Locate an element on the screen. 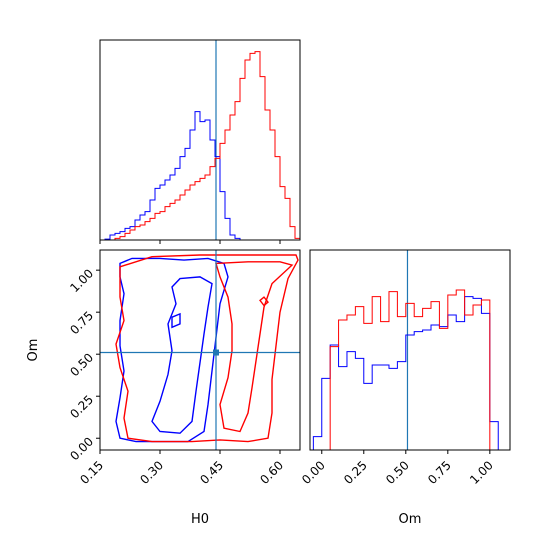 This screenshot has height=550, width=550. x-tick-label: 0.30 is located at coordinates (151, 472).